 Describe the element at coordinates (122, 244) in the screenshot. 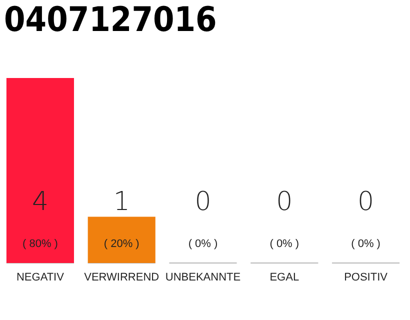

I see `annotation: ( 20% )` at that location.